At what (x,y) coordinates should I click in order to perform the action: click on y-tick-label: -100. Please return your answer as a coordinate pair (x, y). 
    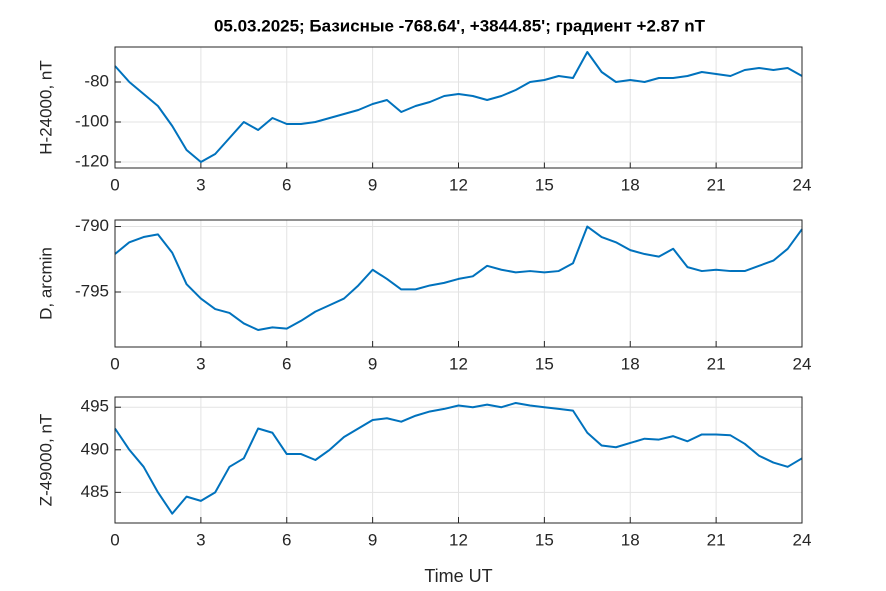
    Looking at the image, I should click on (92, 120).